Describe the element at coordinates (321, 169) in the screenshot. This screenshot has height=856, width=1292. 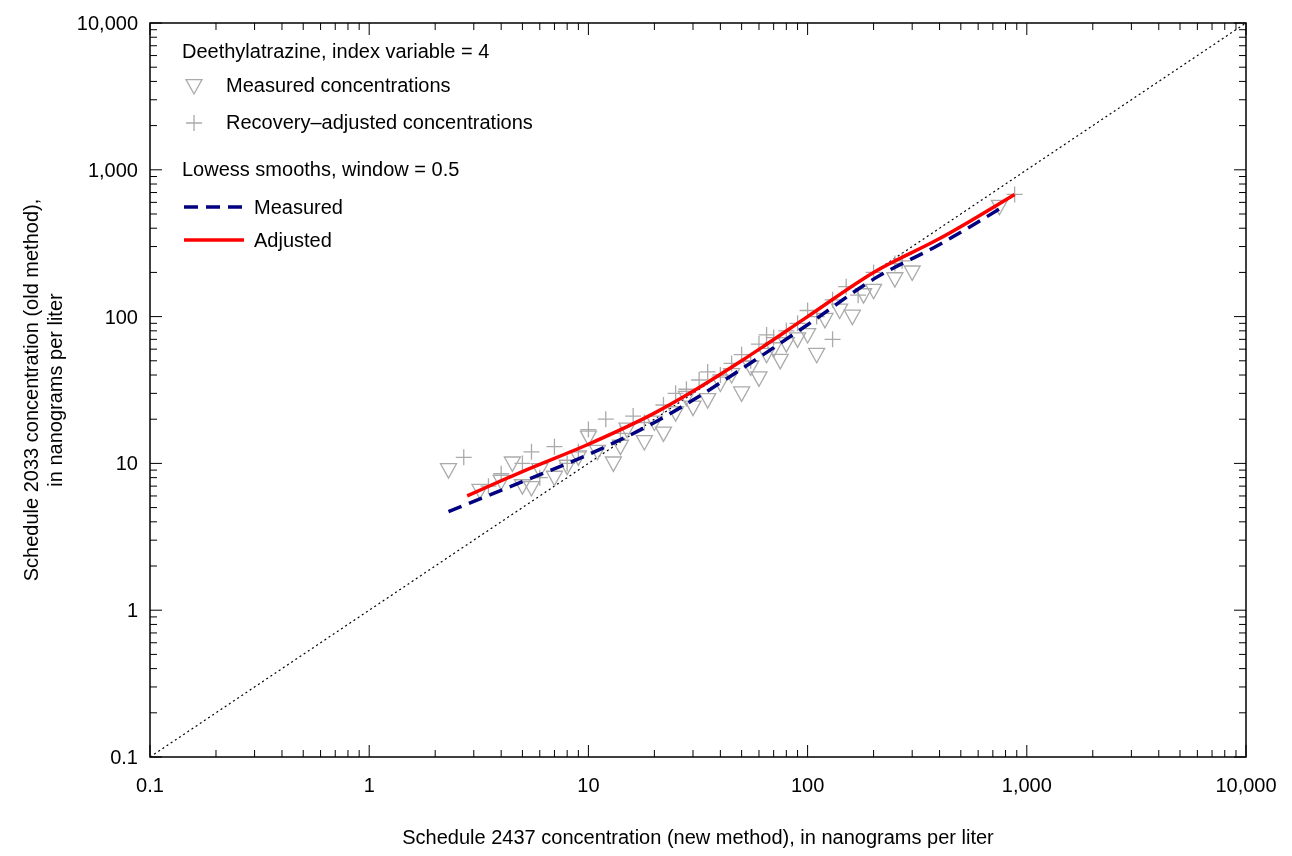
I see `annotation: Lowess smooths, window = 0.5` at that location.